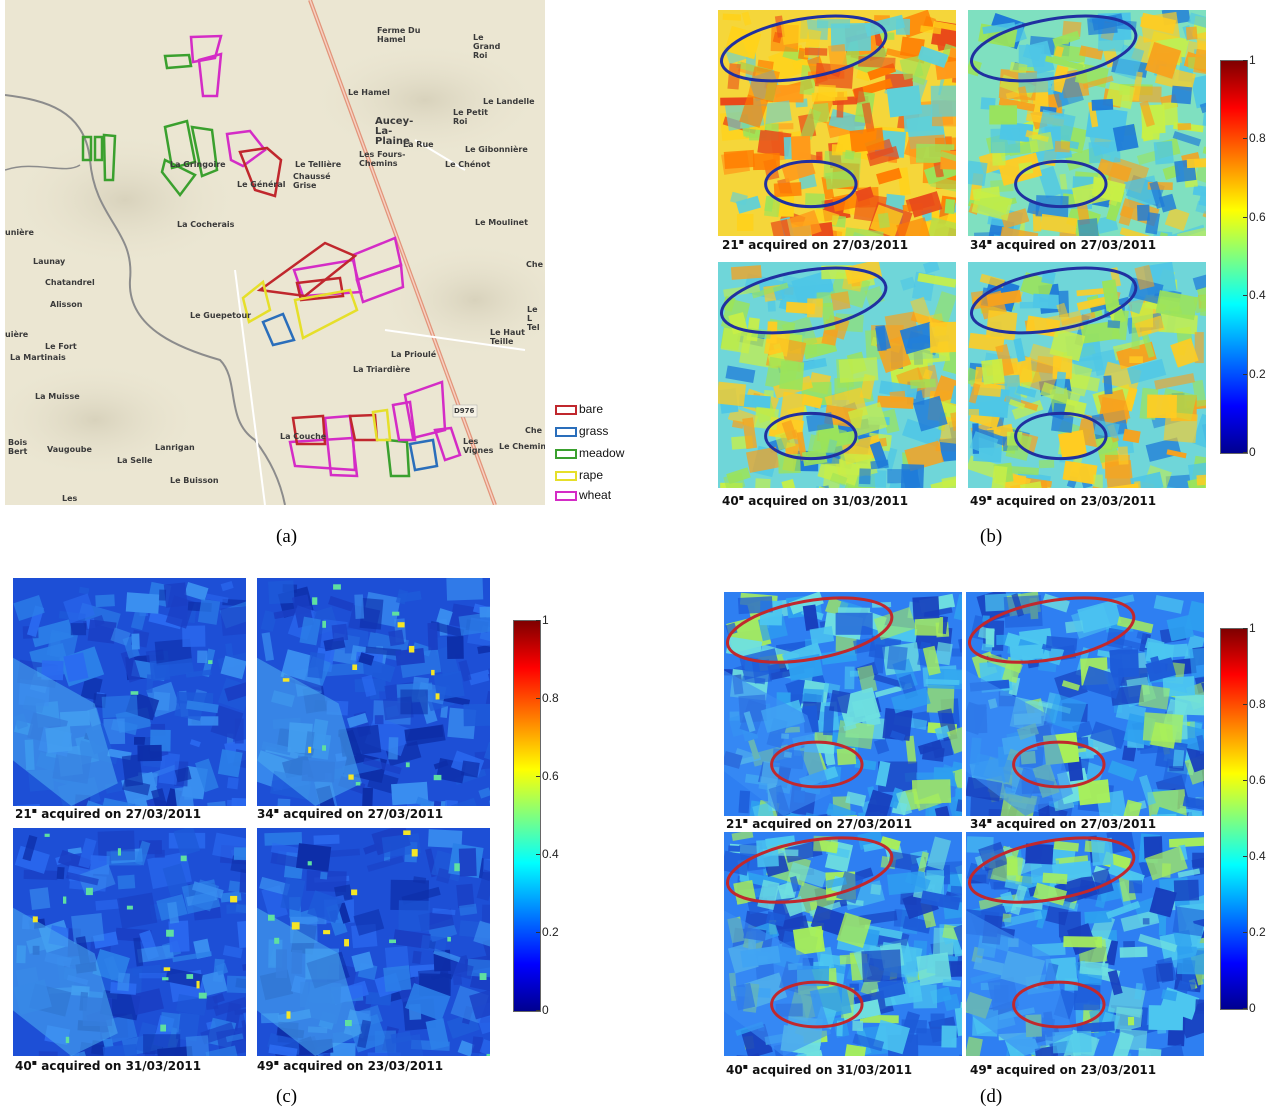 The width and height of the screenshot is (1279, 1113). Describe the element at coordinates (991, 1096) in the screenshot. I see `panel-label-d: (d)` at that location.